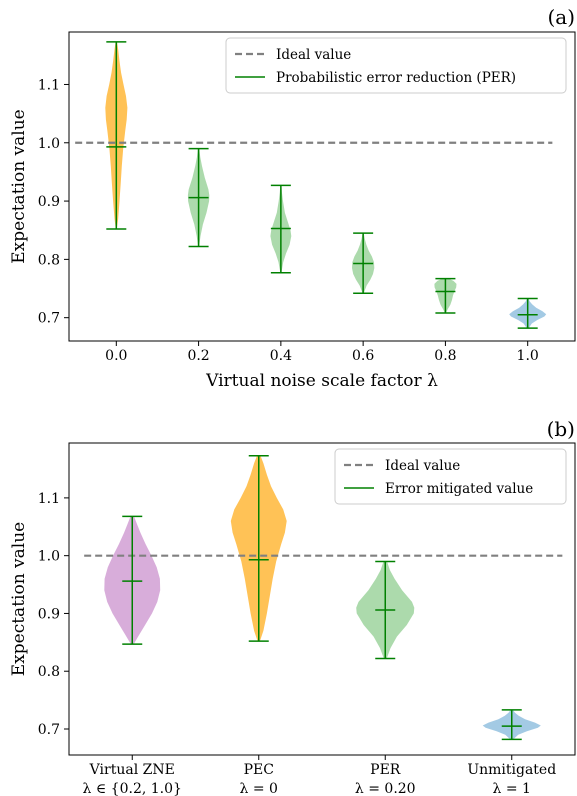 The image size is (577, 796). Describe the element at coordinates (321, 381) in the screenshot. I see `x-axis-label: Virtual noise scale factor λ` at that location.